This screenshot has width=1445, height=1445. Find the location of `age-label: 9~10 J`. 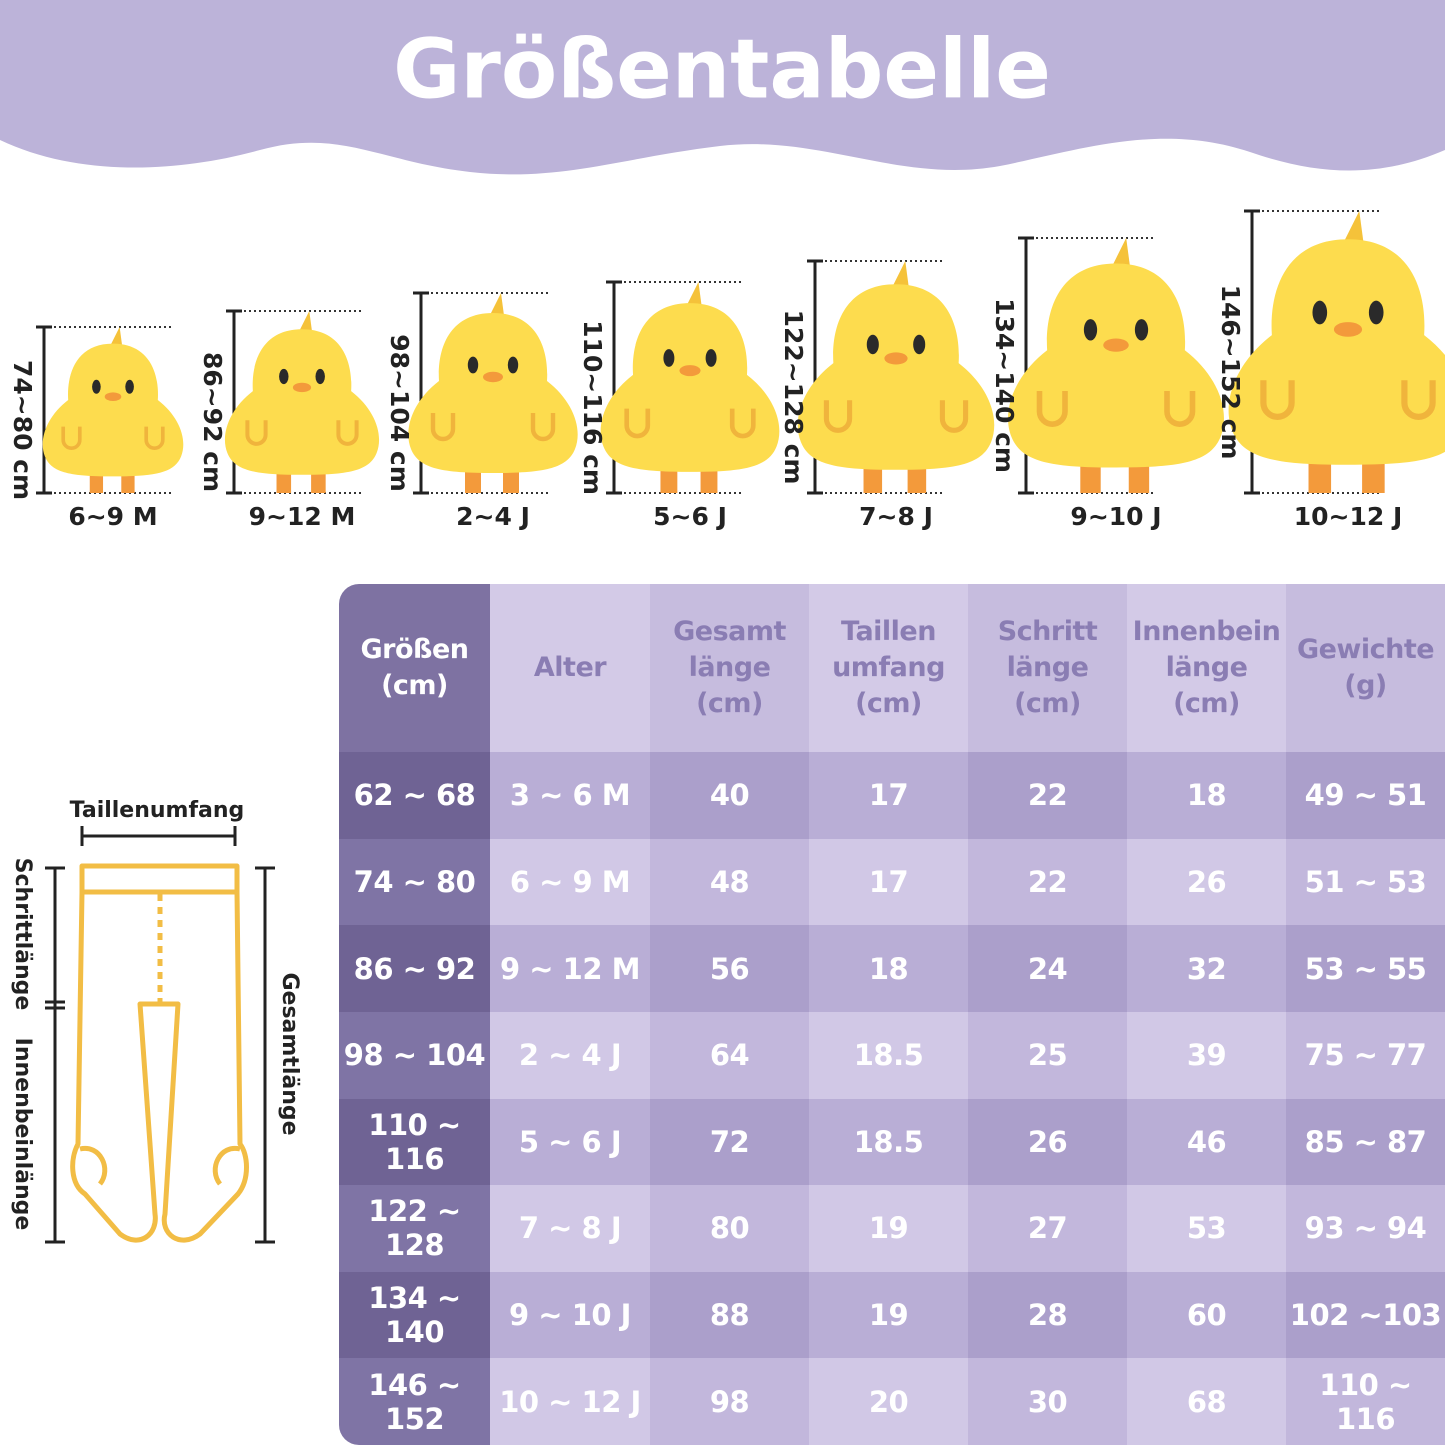

age-label: 9~10 J is located at coordinates (1115, 516).